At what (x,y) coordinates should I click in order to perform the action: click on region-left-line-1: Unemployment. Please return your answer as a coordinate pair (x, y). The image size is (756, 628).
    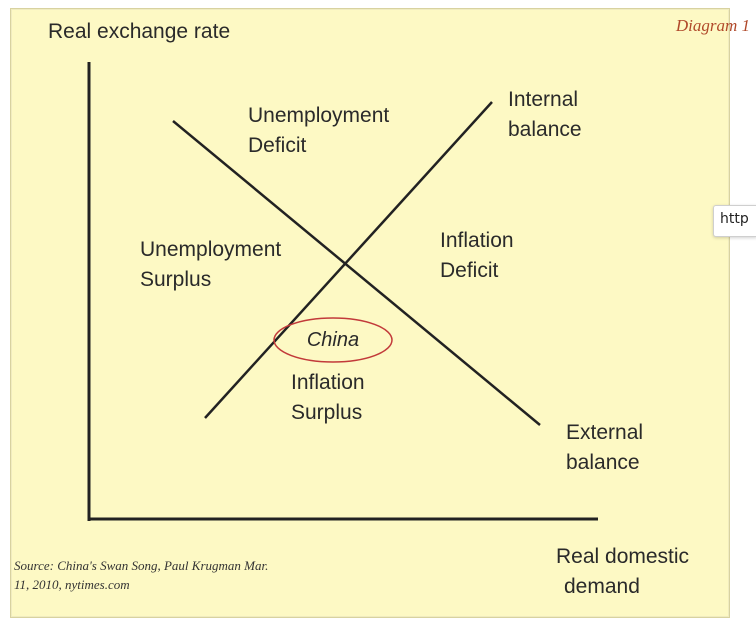
    Looking at the image, I should click on (211, 249).